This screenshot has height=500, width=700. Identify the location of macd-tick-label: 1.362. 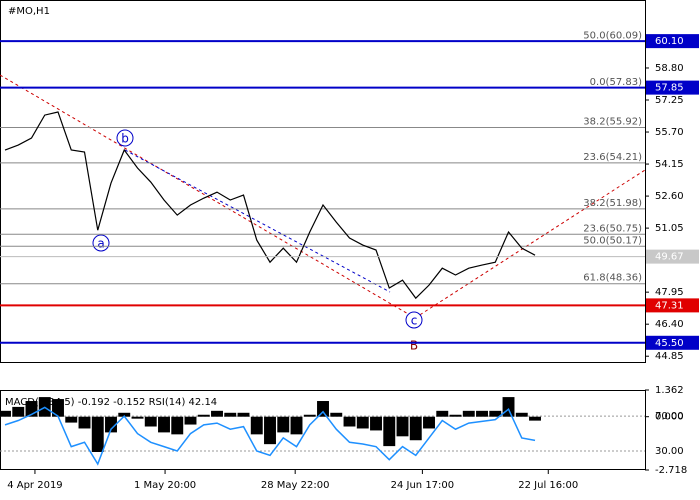
(669, 390).